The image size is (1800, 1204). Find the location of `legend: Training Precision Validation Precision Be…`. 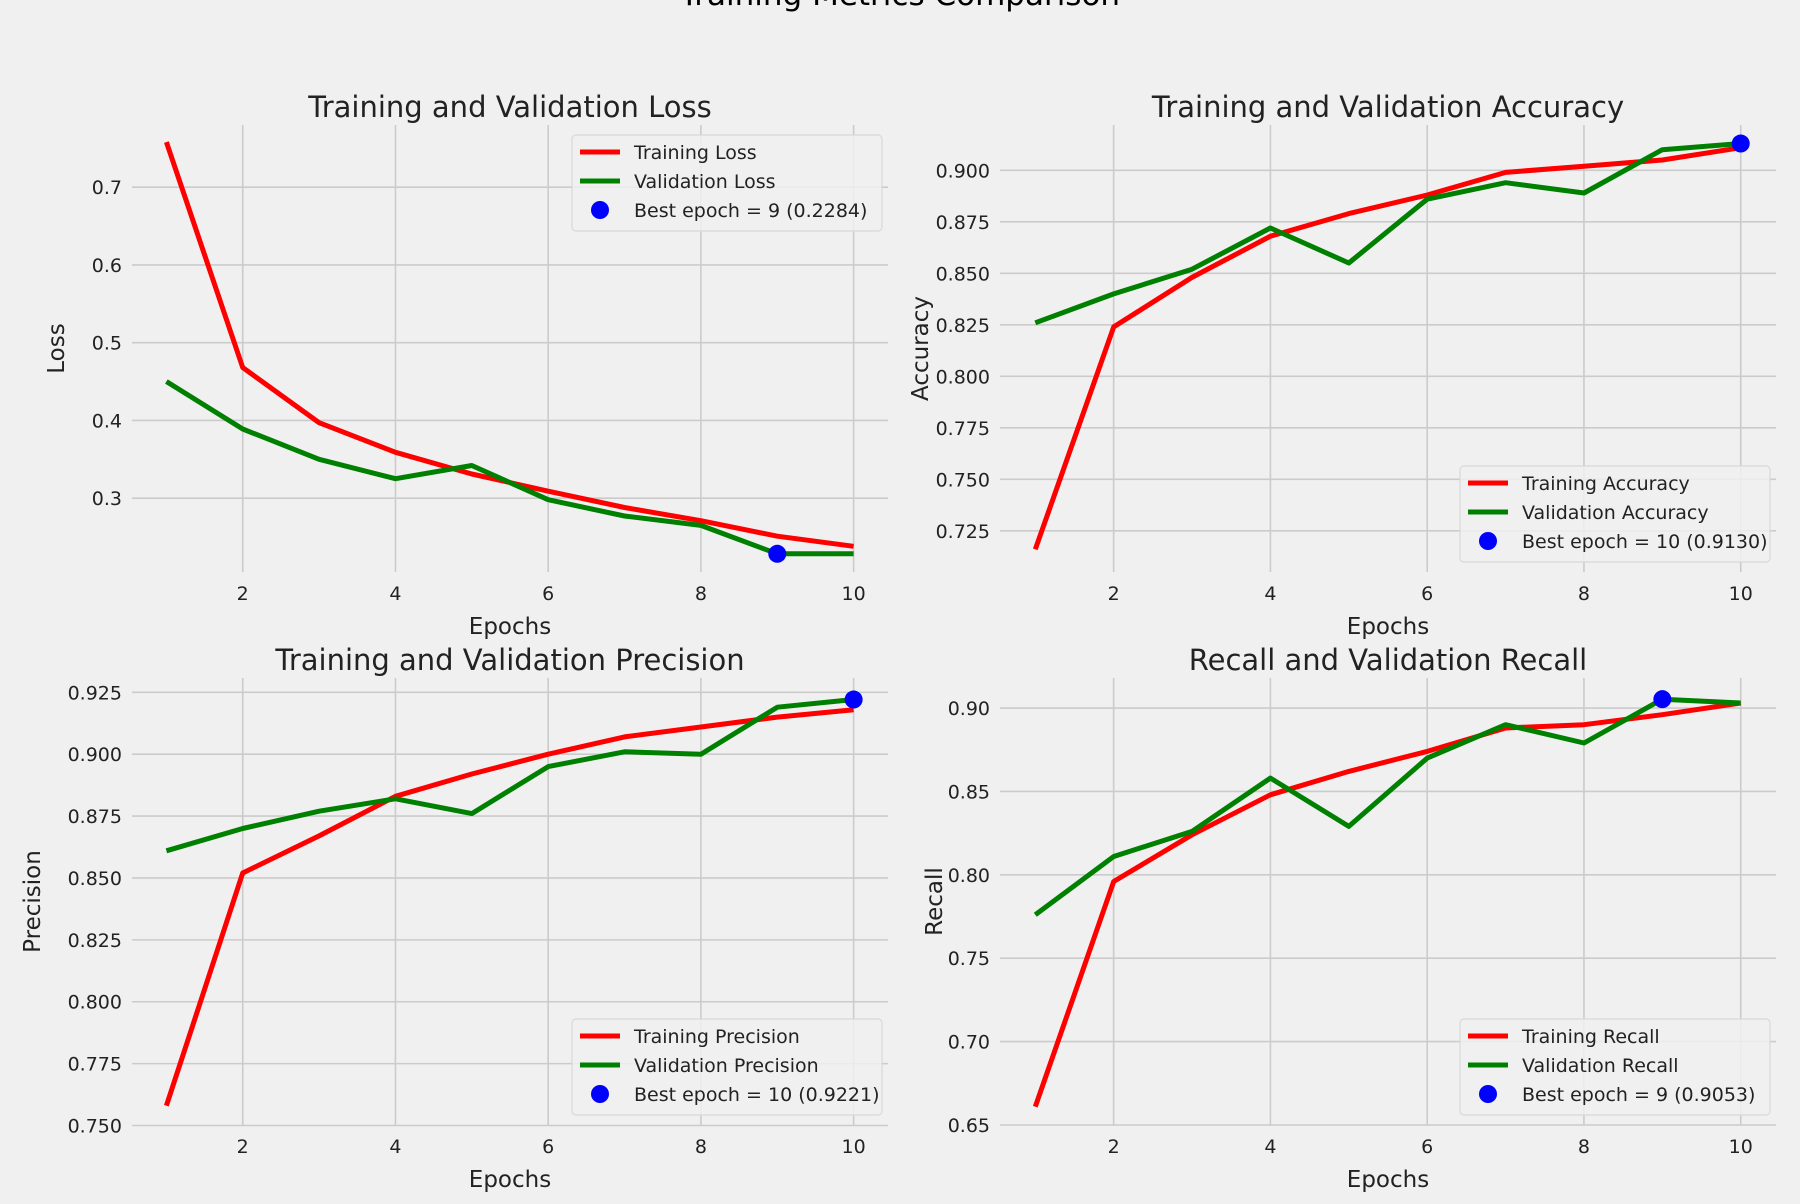

legend: Training Precision Validation Precision Be… is located at coordinates (727, 1067).